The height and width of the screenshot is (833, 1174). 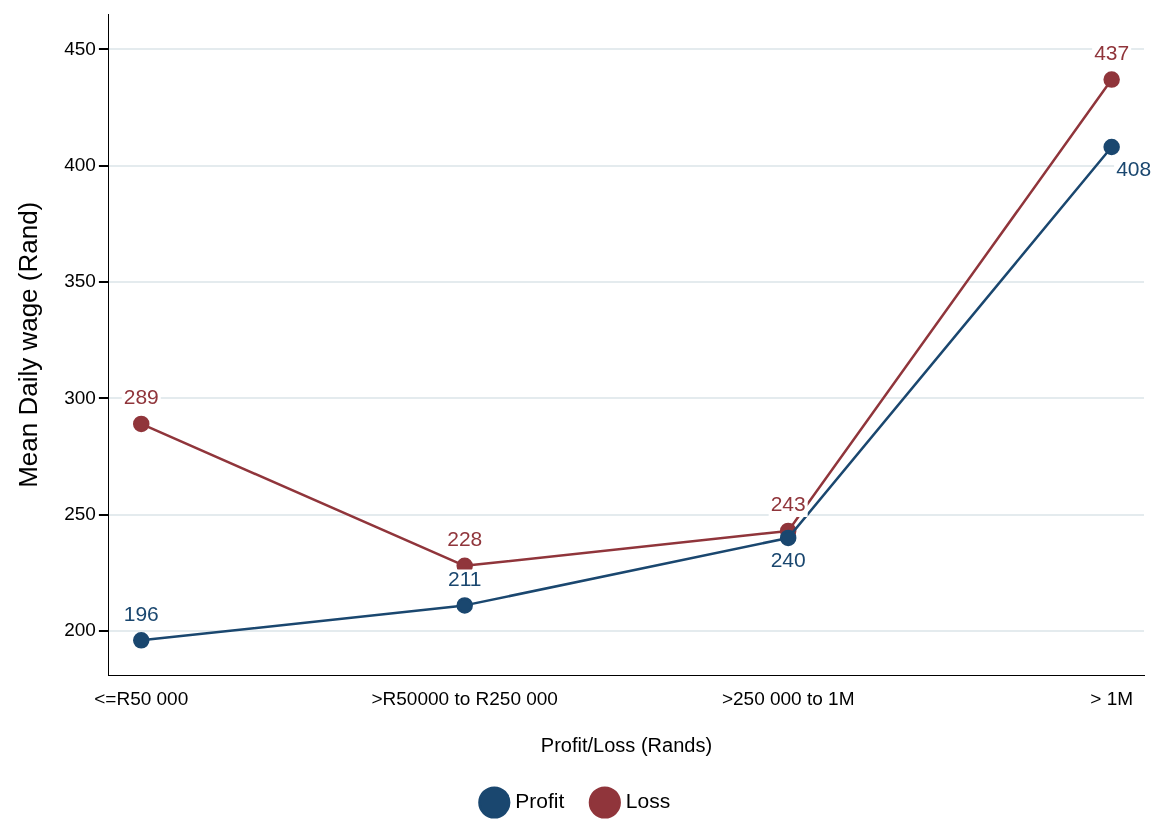 I want to click on y-tick-label: 200, so click(x=80, y=630).